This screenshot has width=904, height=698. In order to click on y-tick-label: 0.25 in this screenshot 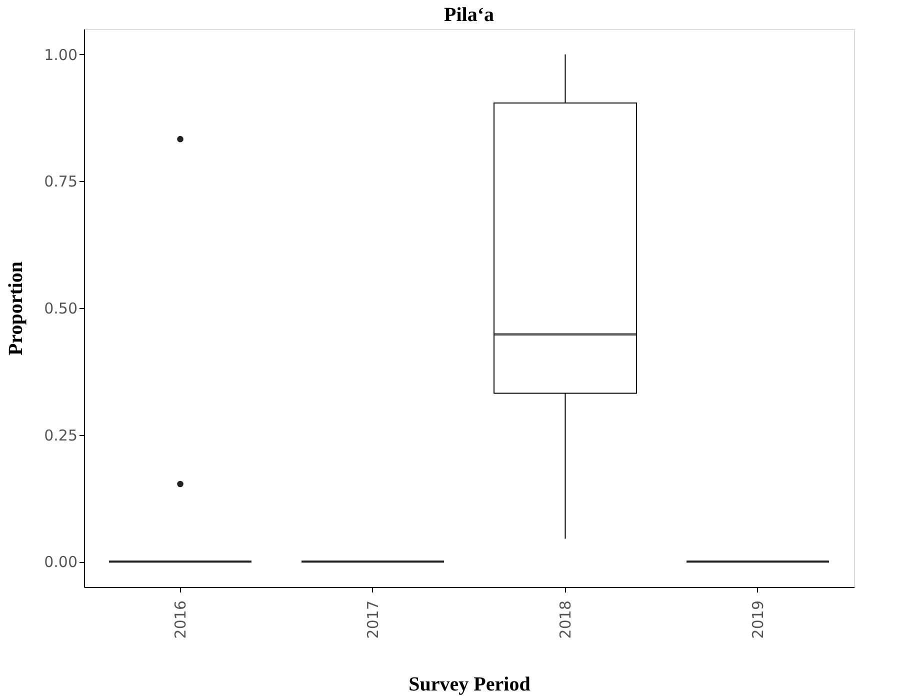, I will do `click(61, 435)`.